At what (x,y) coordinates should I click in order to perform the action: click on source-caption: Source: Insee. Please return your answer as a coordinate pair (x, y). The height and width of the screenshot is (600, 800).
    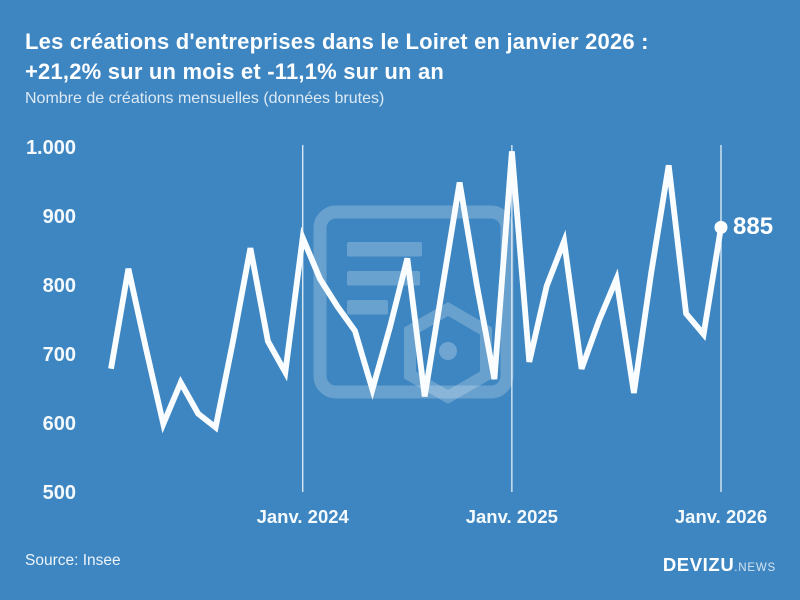
    Looking at the image, I should click on (73, 560).